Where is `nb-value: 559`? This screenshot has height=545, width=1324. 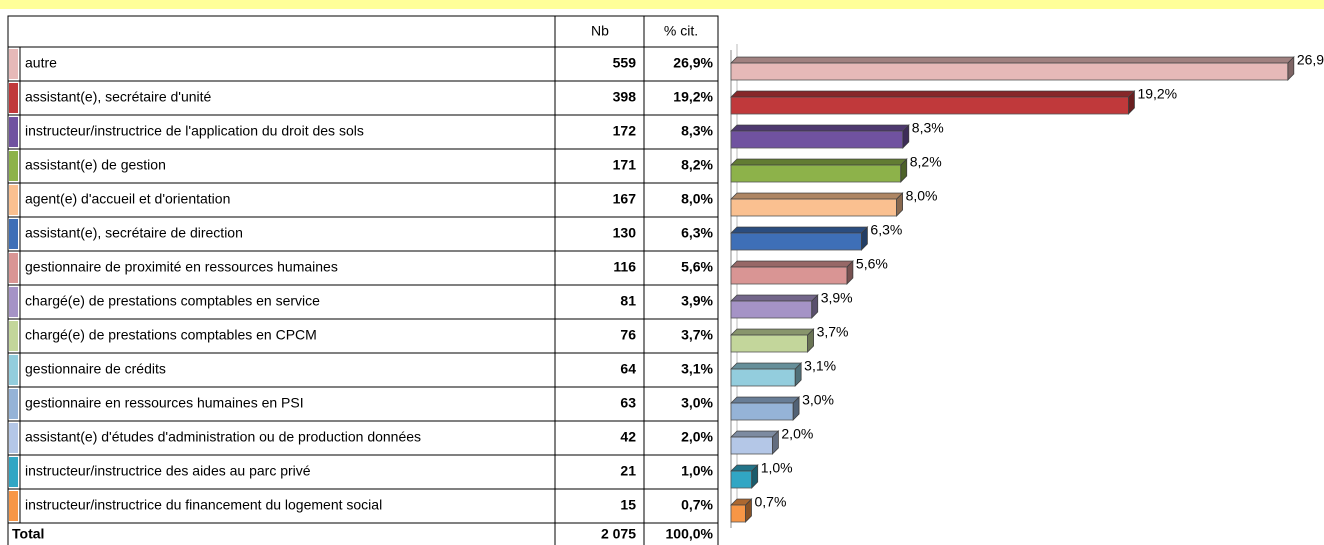 nb-value: 559 is located at coordinates (625, 63).